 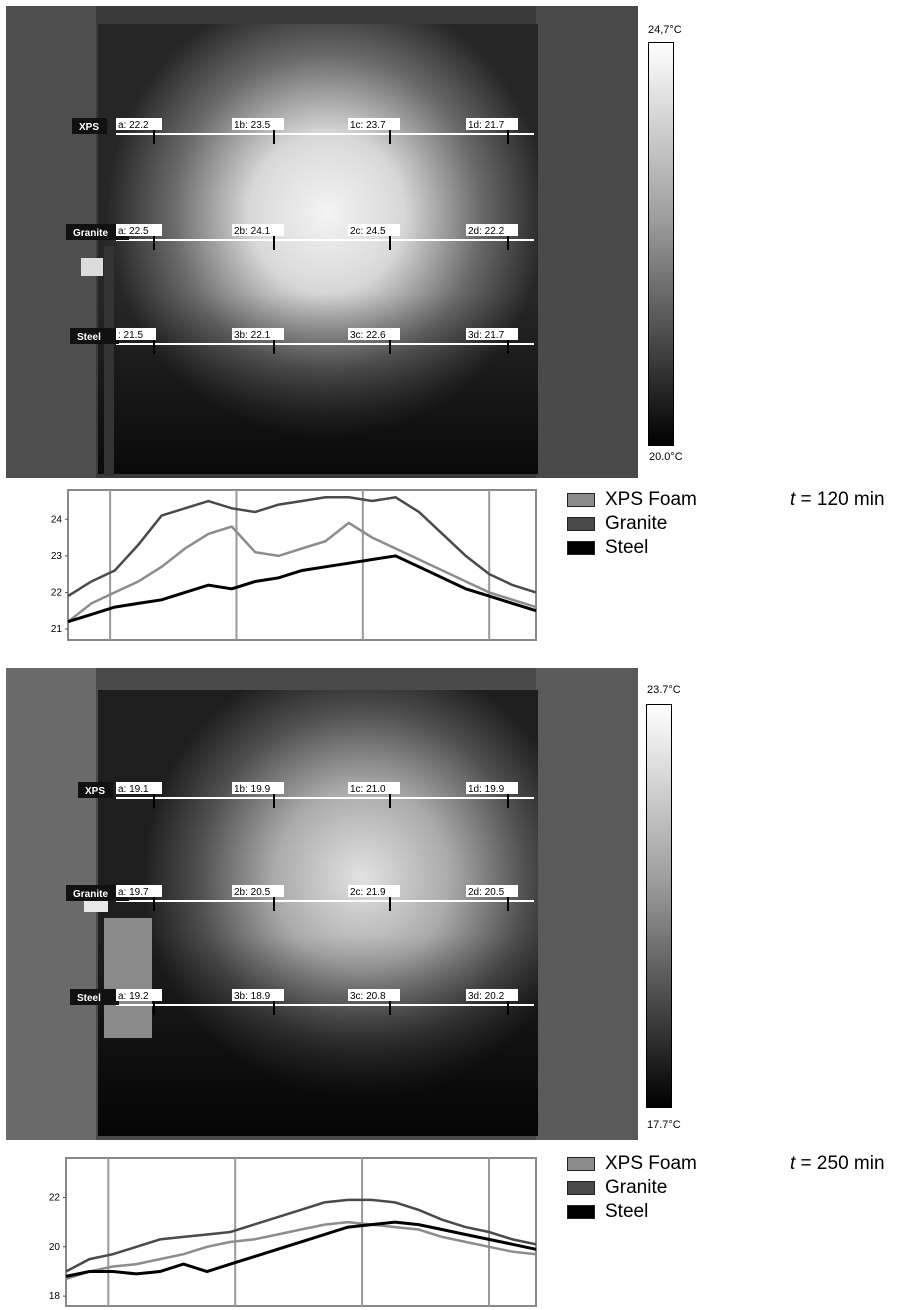 I want to click on point-readout: 2c: 21.9, so click(x=368, y=892).